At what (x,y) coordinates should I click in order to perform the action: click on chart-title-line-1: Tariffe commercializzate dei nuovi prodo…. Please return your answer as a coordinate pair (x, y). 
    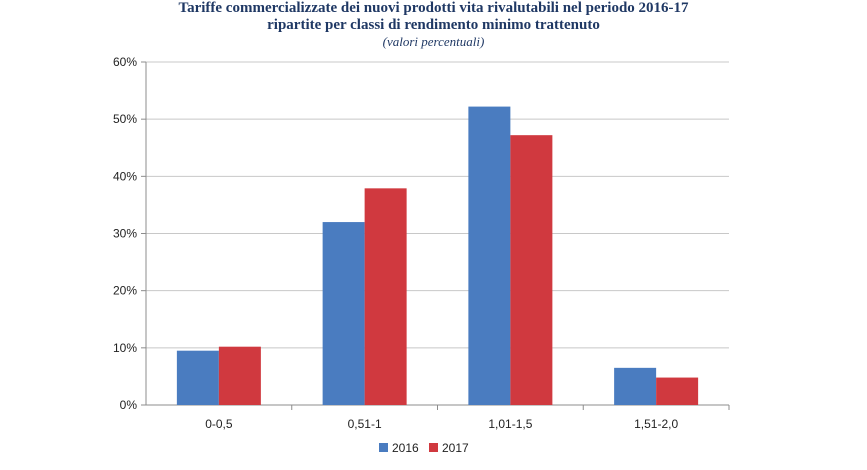
    Looking at the image, I should click on (433, 8).